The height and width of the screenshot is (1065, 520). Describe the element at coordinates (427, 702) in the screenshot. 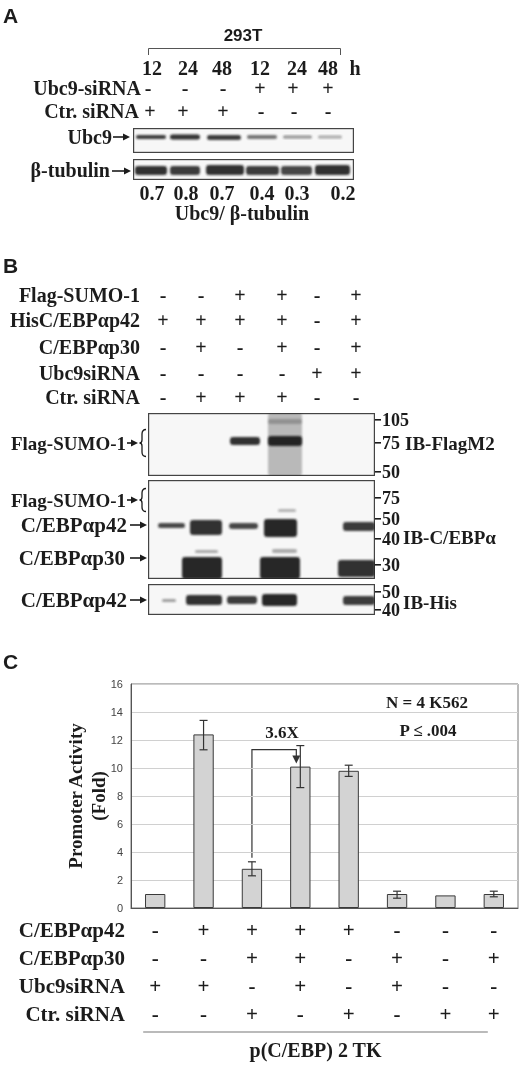

I see `annotation: N = 4 K562` at that location.